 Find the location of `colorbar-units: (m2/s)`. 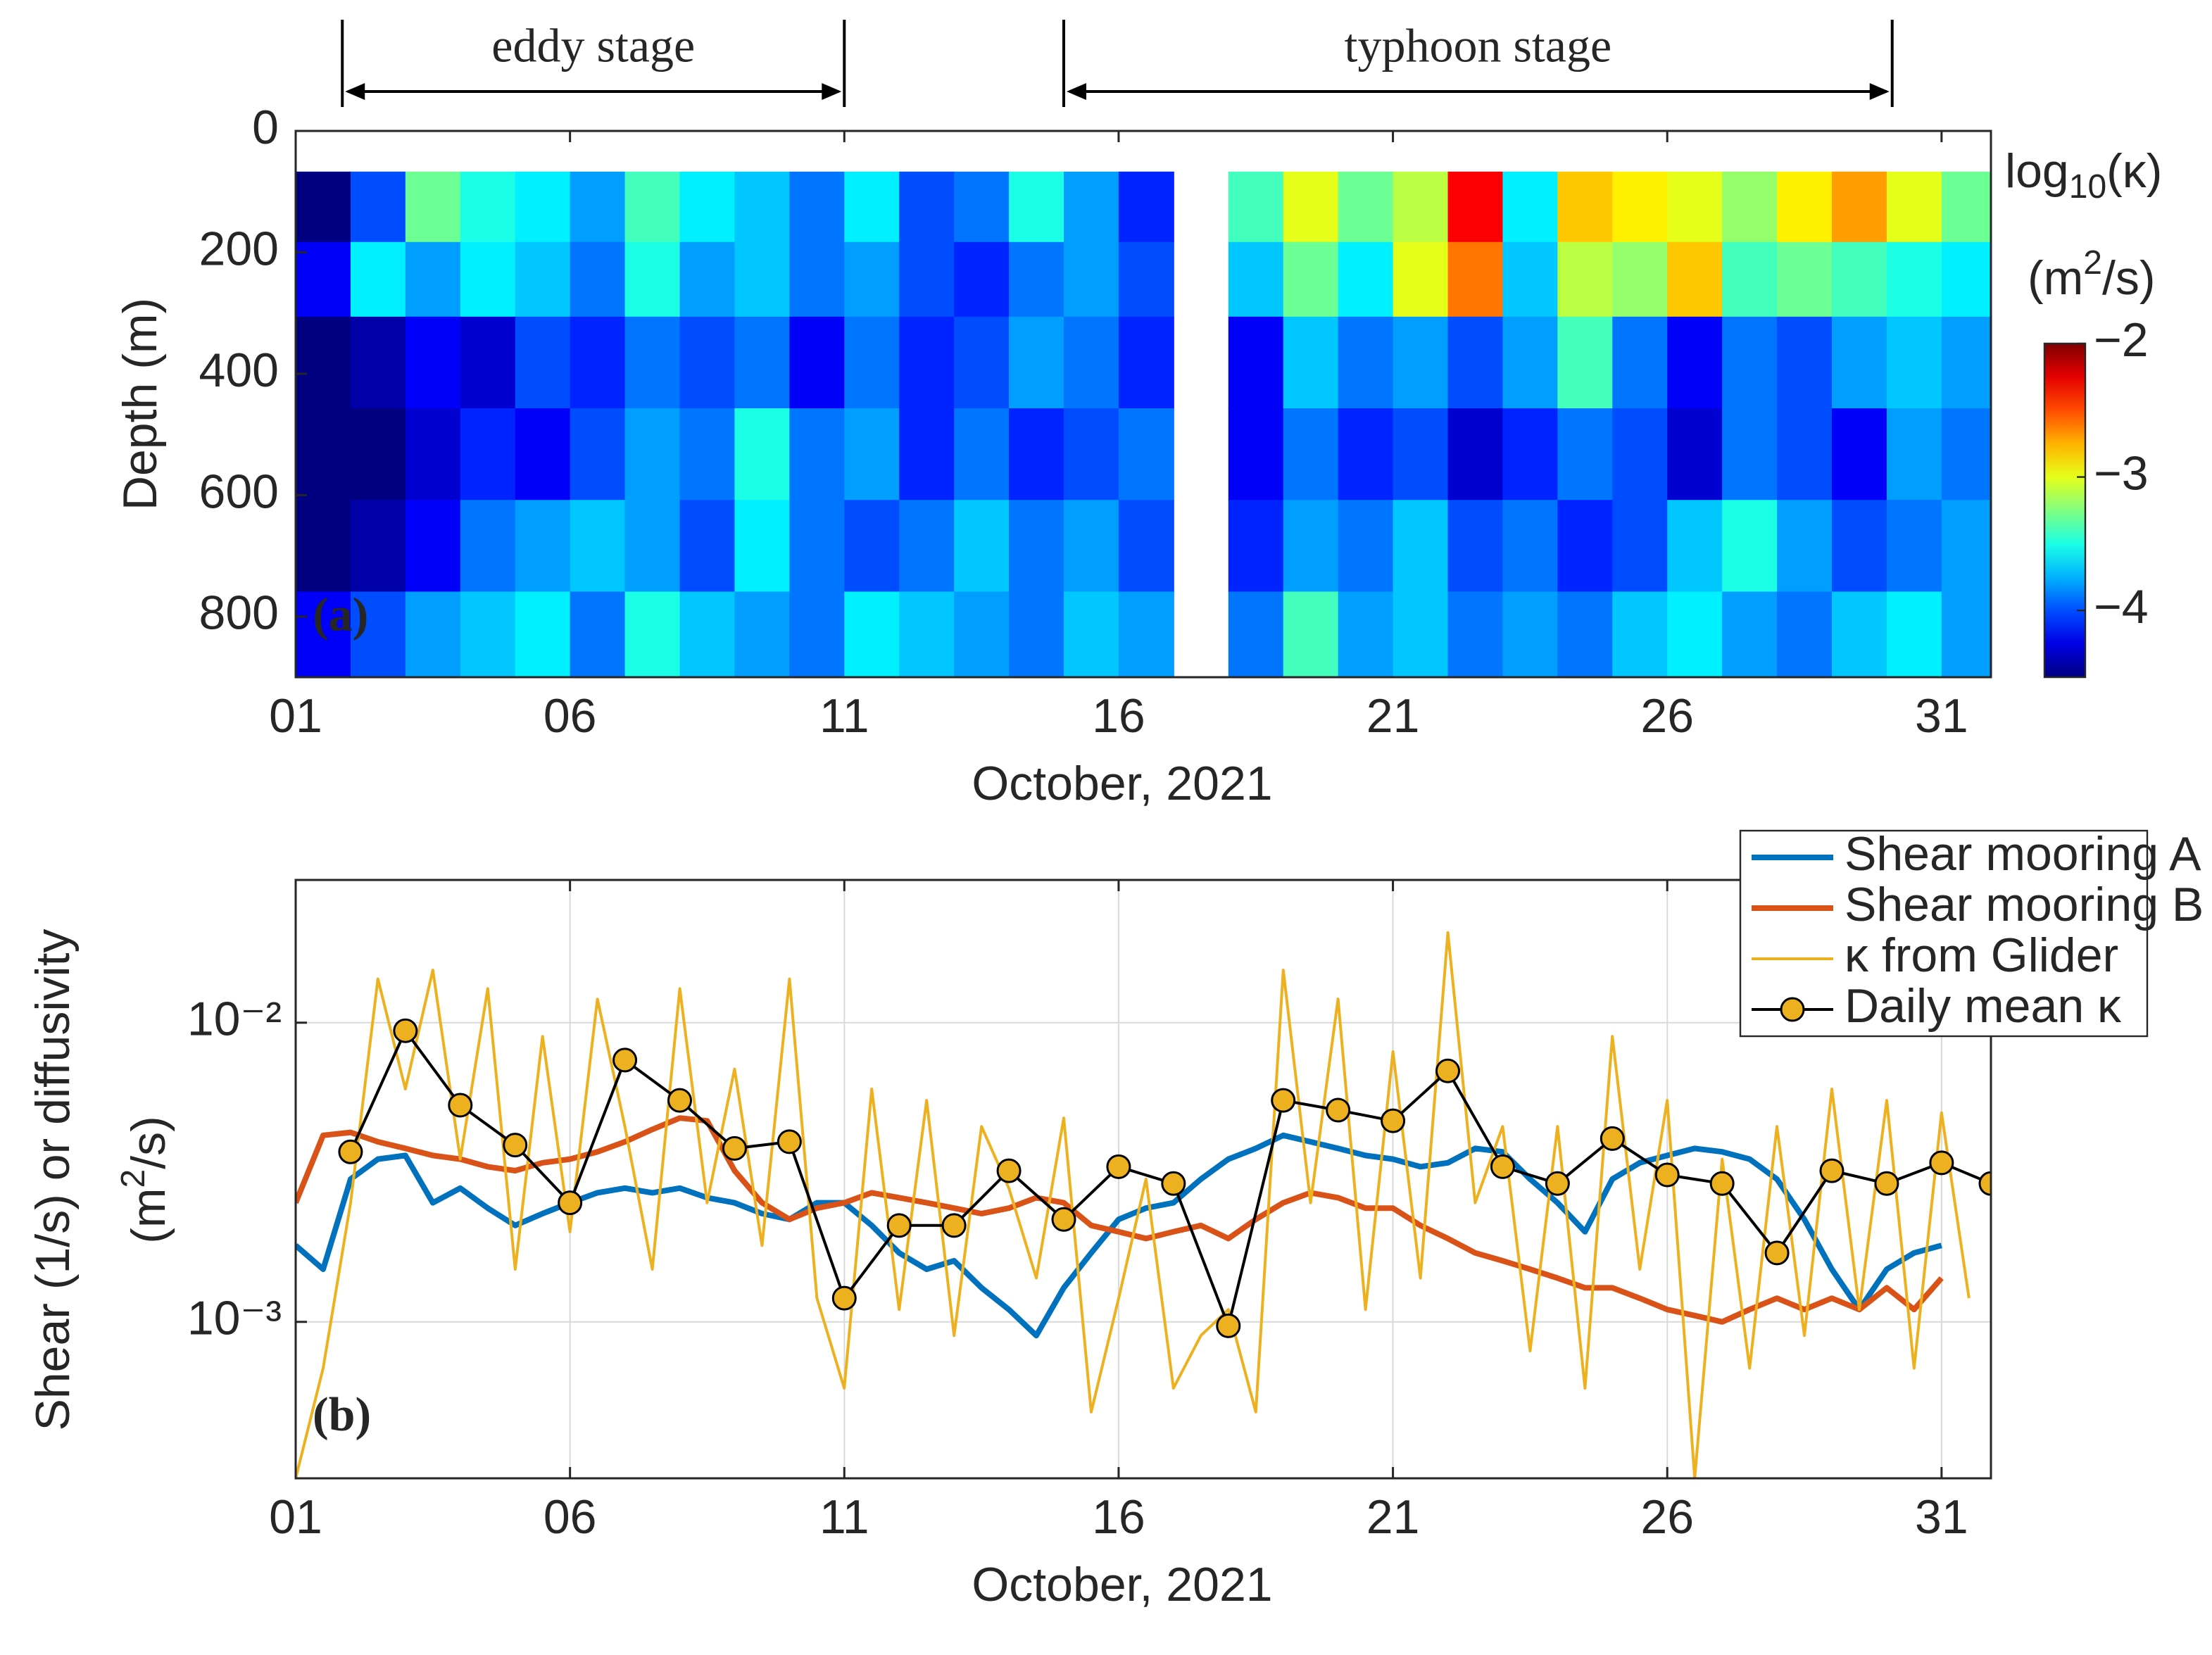

colorbar-units: (m2/s) is located at coordinates (2092, 274).